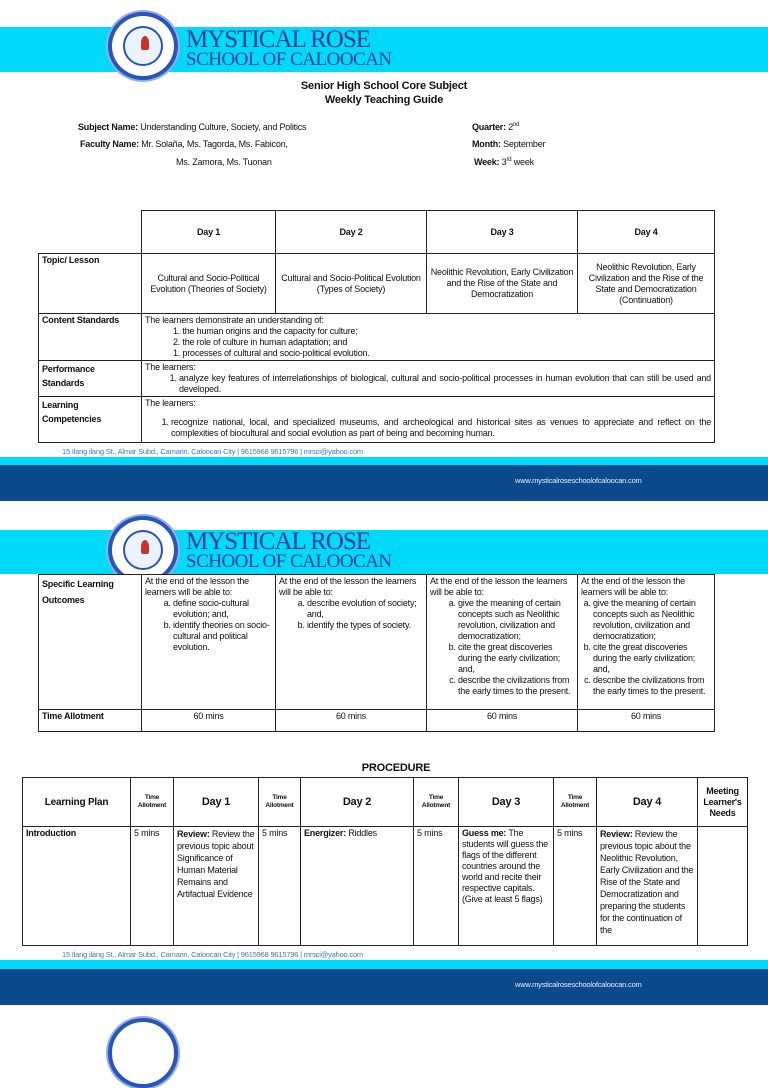 Image resolution: width=768 pixels, height=1088 pixels. Describe the element at coordinates (384, 100) in the screenshot. I see `doc-subtitle: Weekly Teaching Guide` at that location.